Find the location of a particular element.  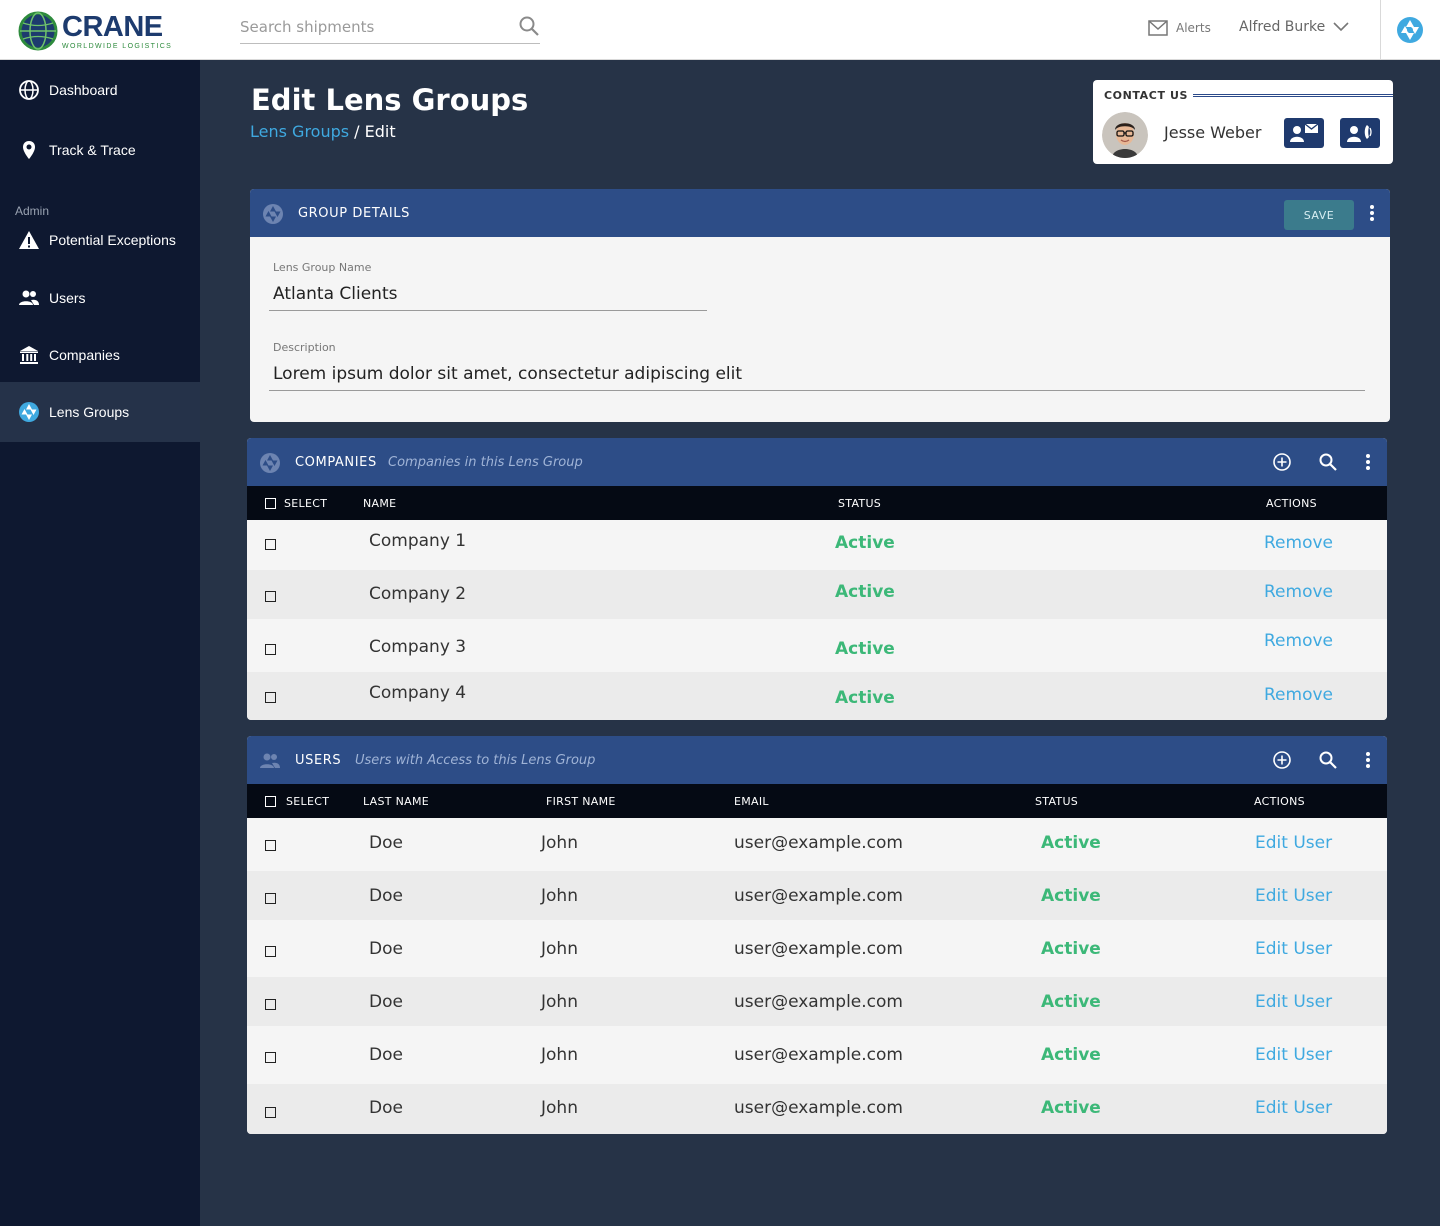

sidebar-item-users: Users is located at coordinates (100, 298).